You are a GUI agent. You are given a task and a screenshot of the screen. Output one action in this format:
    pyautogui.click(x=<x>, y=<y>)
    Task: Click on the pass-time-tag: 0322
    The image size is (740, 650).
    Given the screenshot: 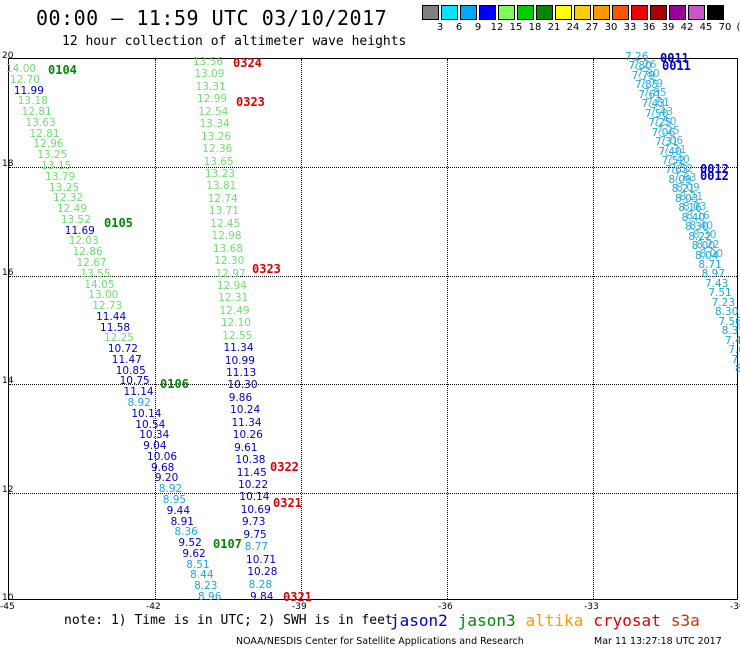 What is the action you would take?
    pyautogui.click(x=284, y=467)
    